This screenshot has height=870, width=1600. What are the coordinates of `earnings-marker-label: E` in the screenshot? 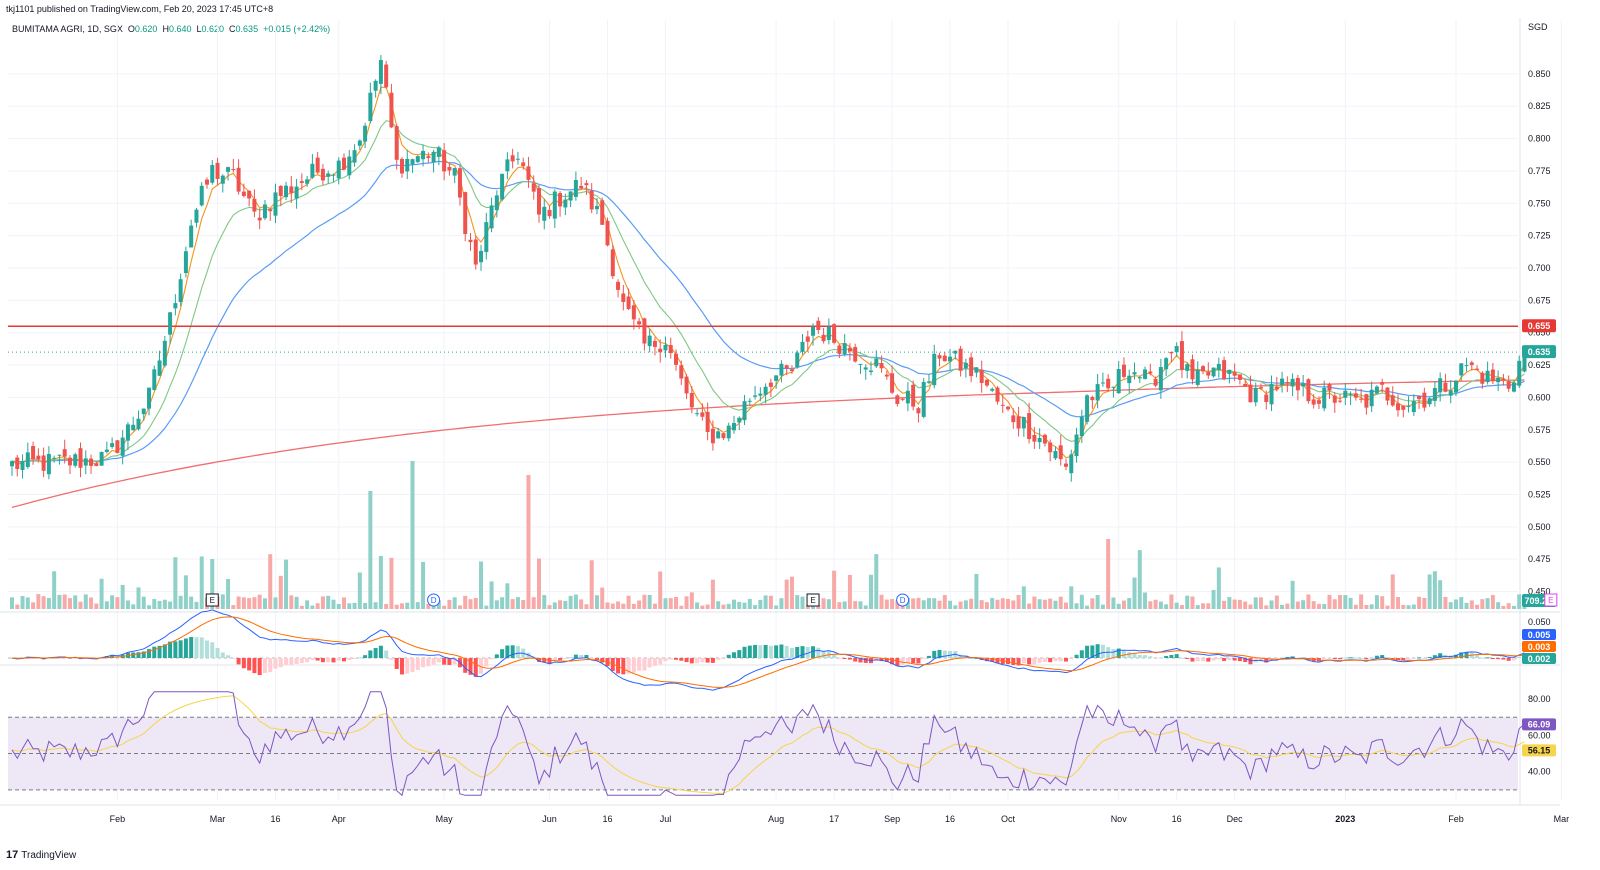 It's located at (812, 600).